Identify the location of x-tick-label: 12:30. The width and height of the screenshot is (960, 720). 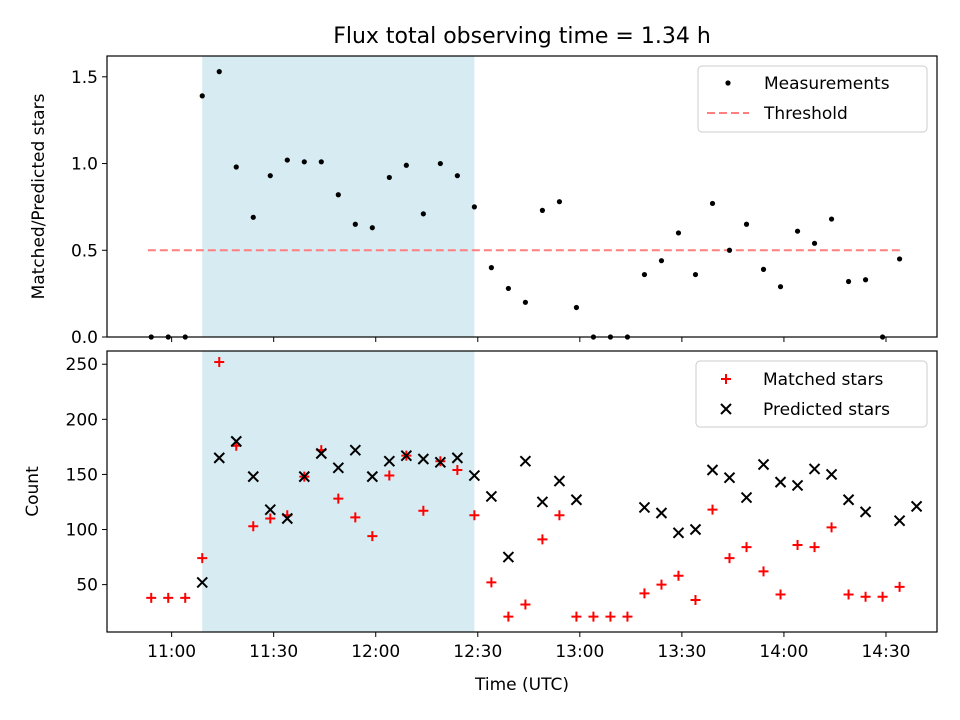
(477, 652).